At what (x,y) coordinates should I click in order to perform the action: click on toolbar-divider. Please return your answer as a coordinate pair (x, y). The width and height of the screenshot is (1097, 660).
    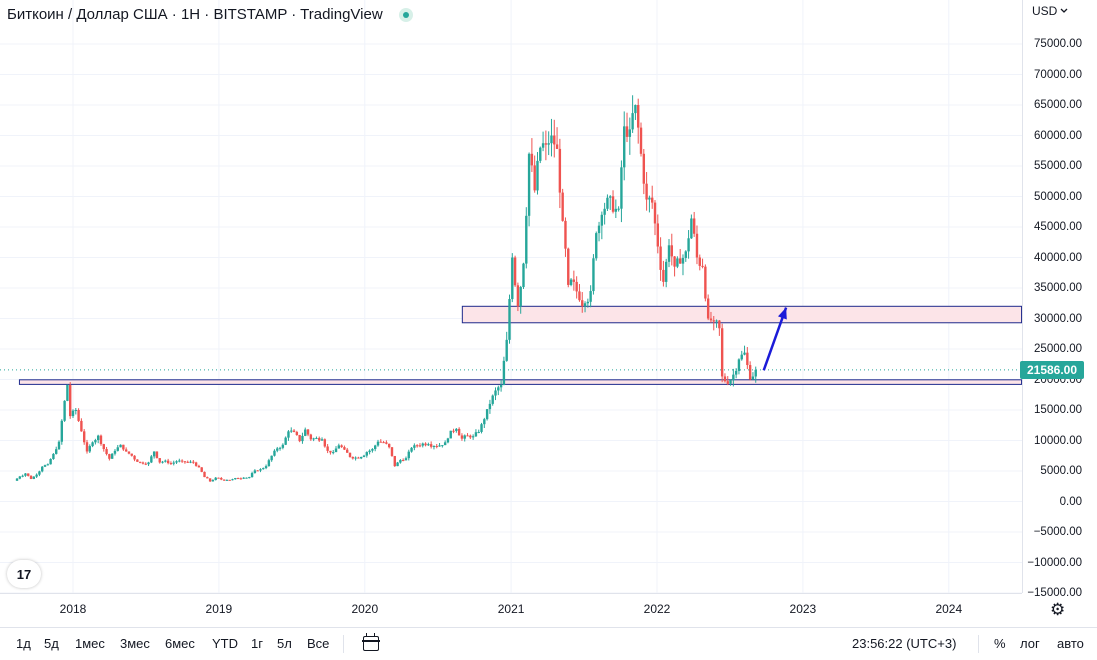
    Looking at the image, I should click on (343, 644).